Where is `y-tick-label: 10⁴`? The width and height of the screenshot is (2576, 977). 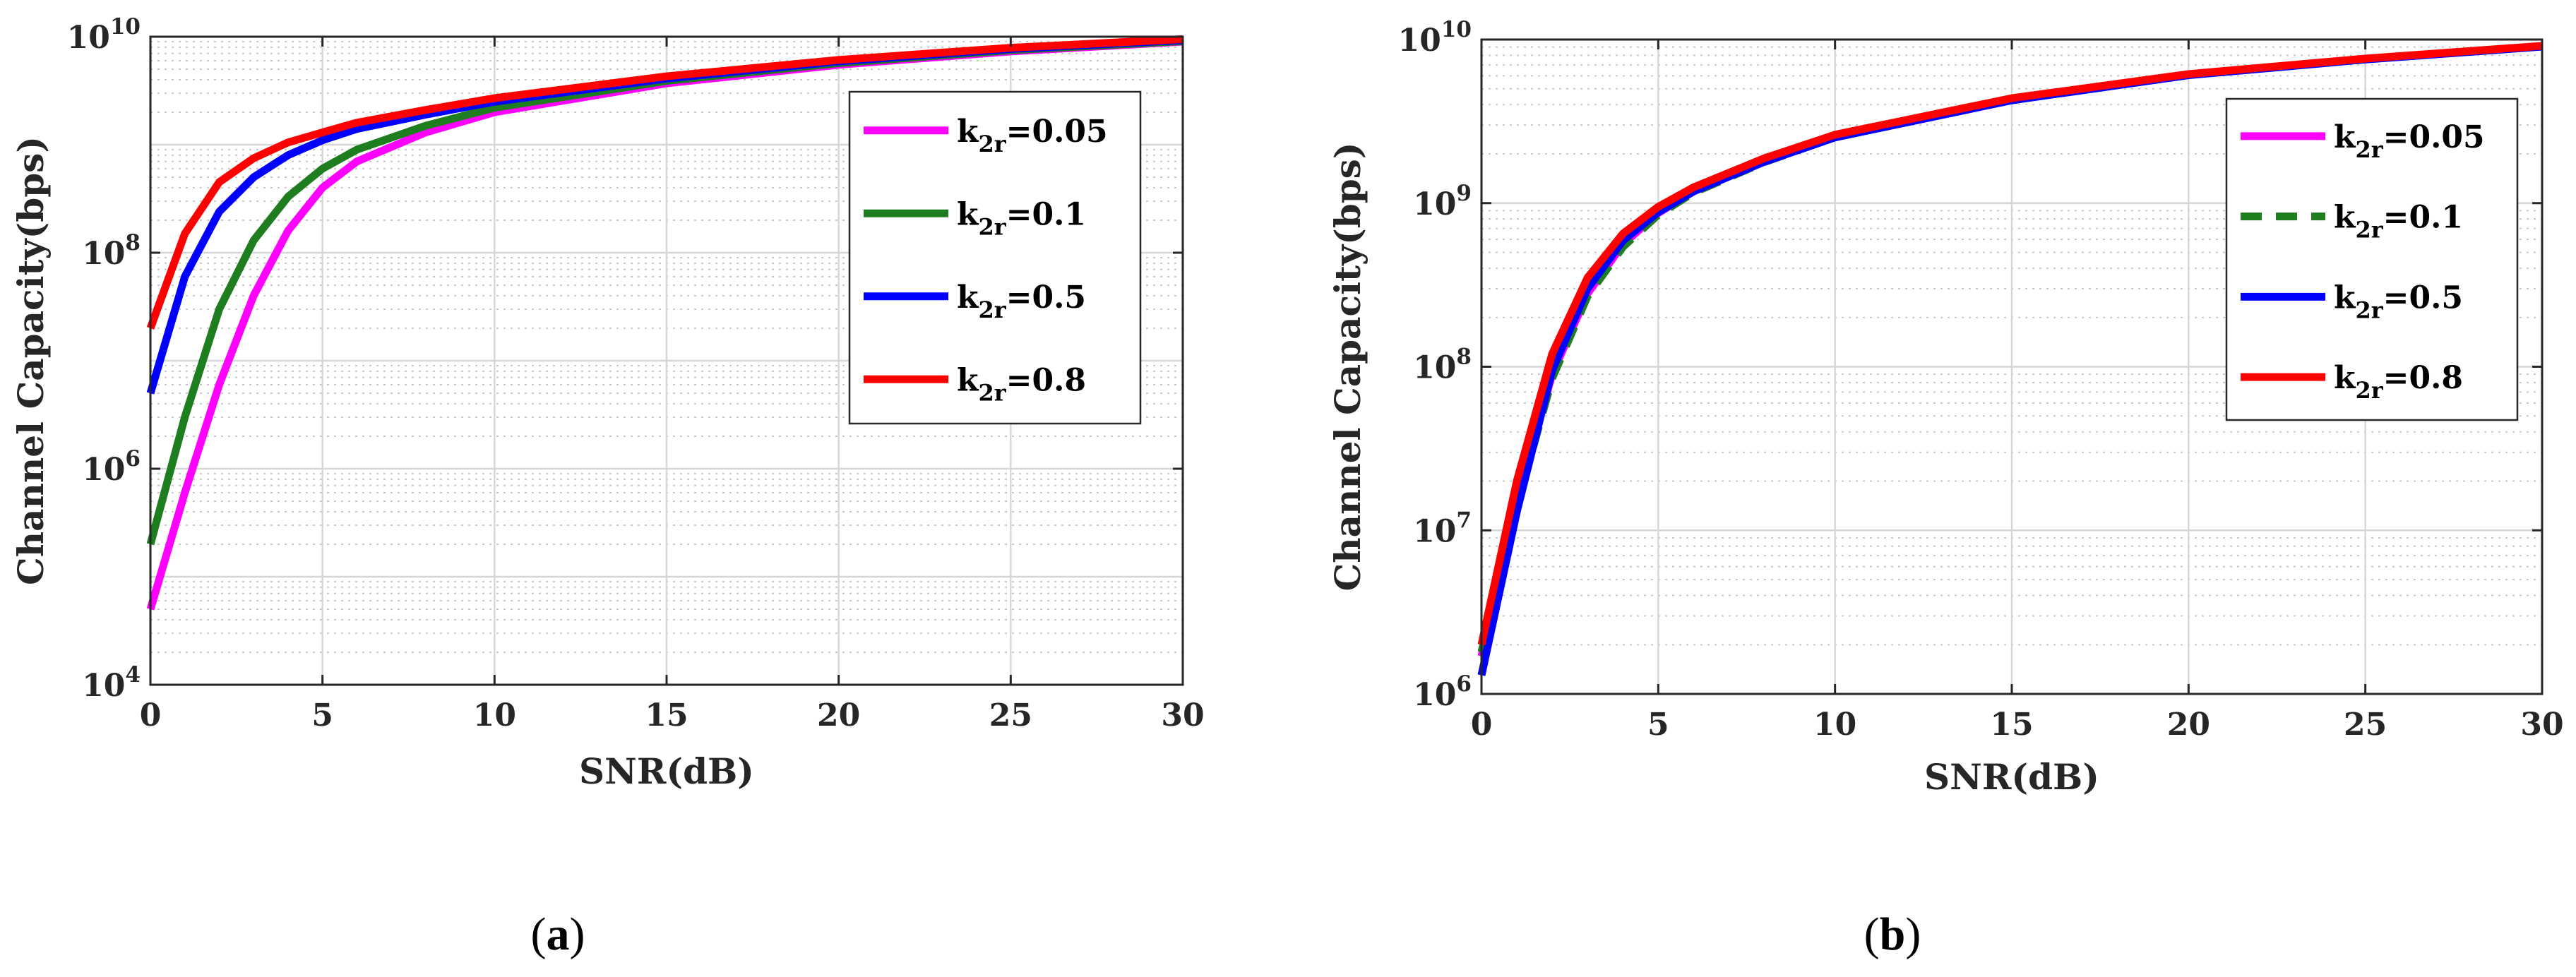
y-tick-label: 10⁴ is located at coordinates (111, 683).